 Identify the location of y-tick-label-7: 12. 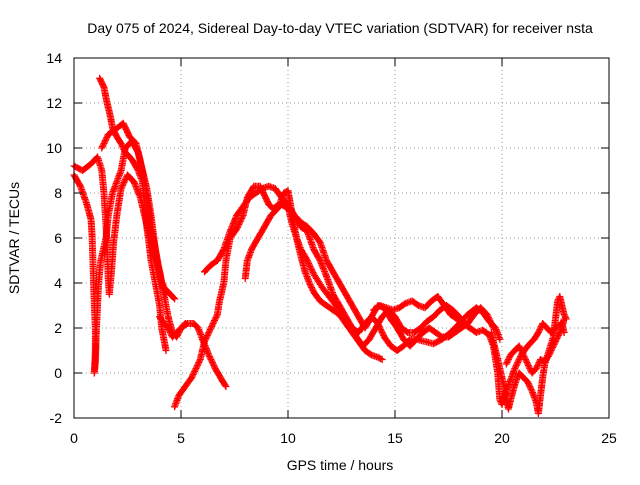
(54, 103).